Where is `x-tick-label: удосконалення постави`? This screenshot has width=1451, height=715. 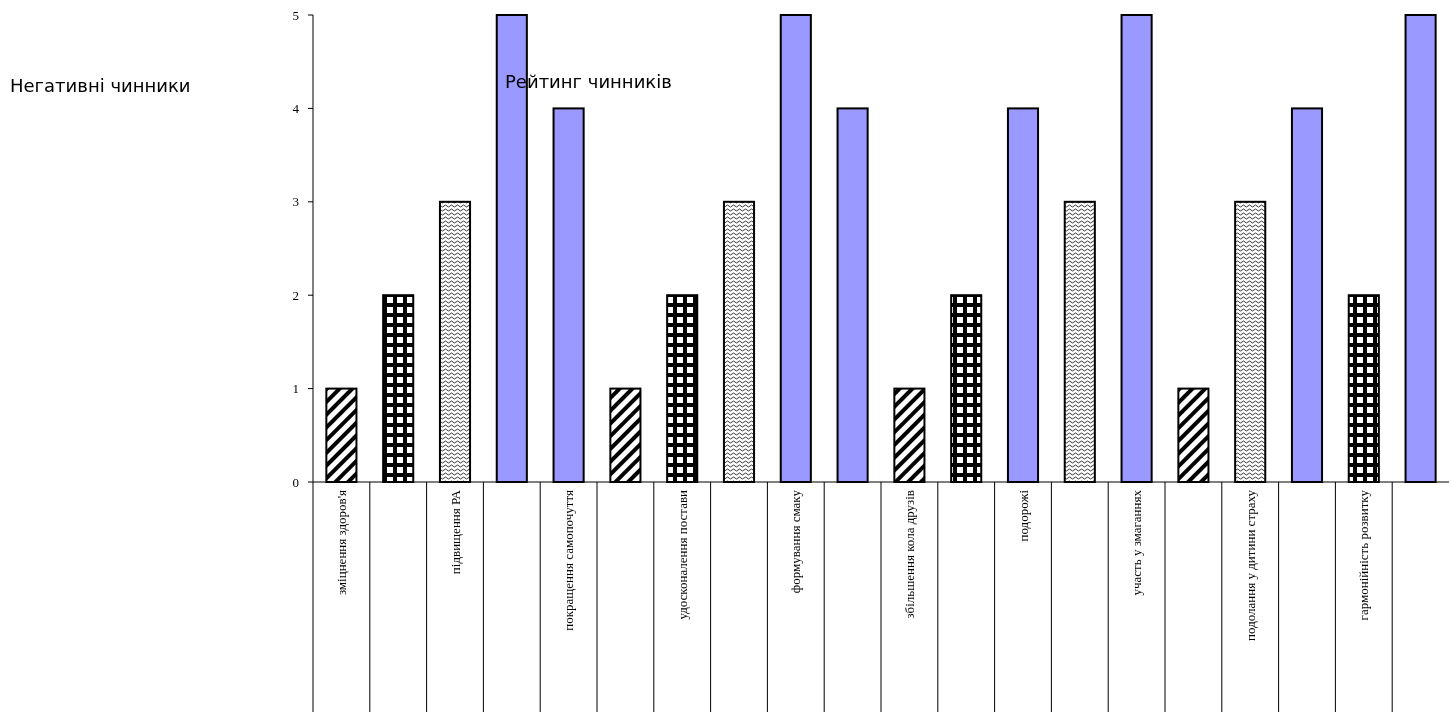
x-tick-label: удосконалення постави is located at coordinates (682, 554).